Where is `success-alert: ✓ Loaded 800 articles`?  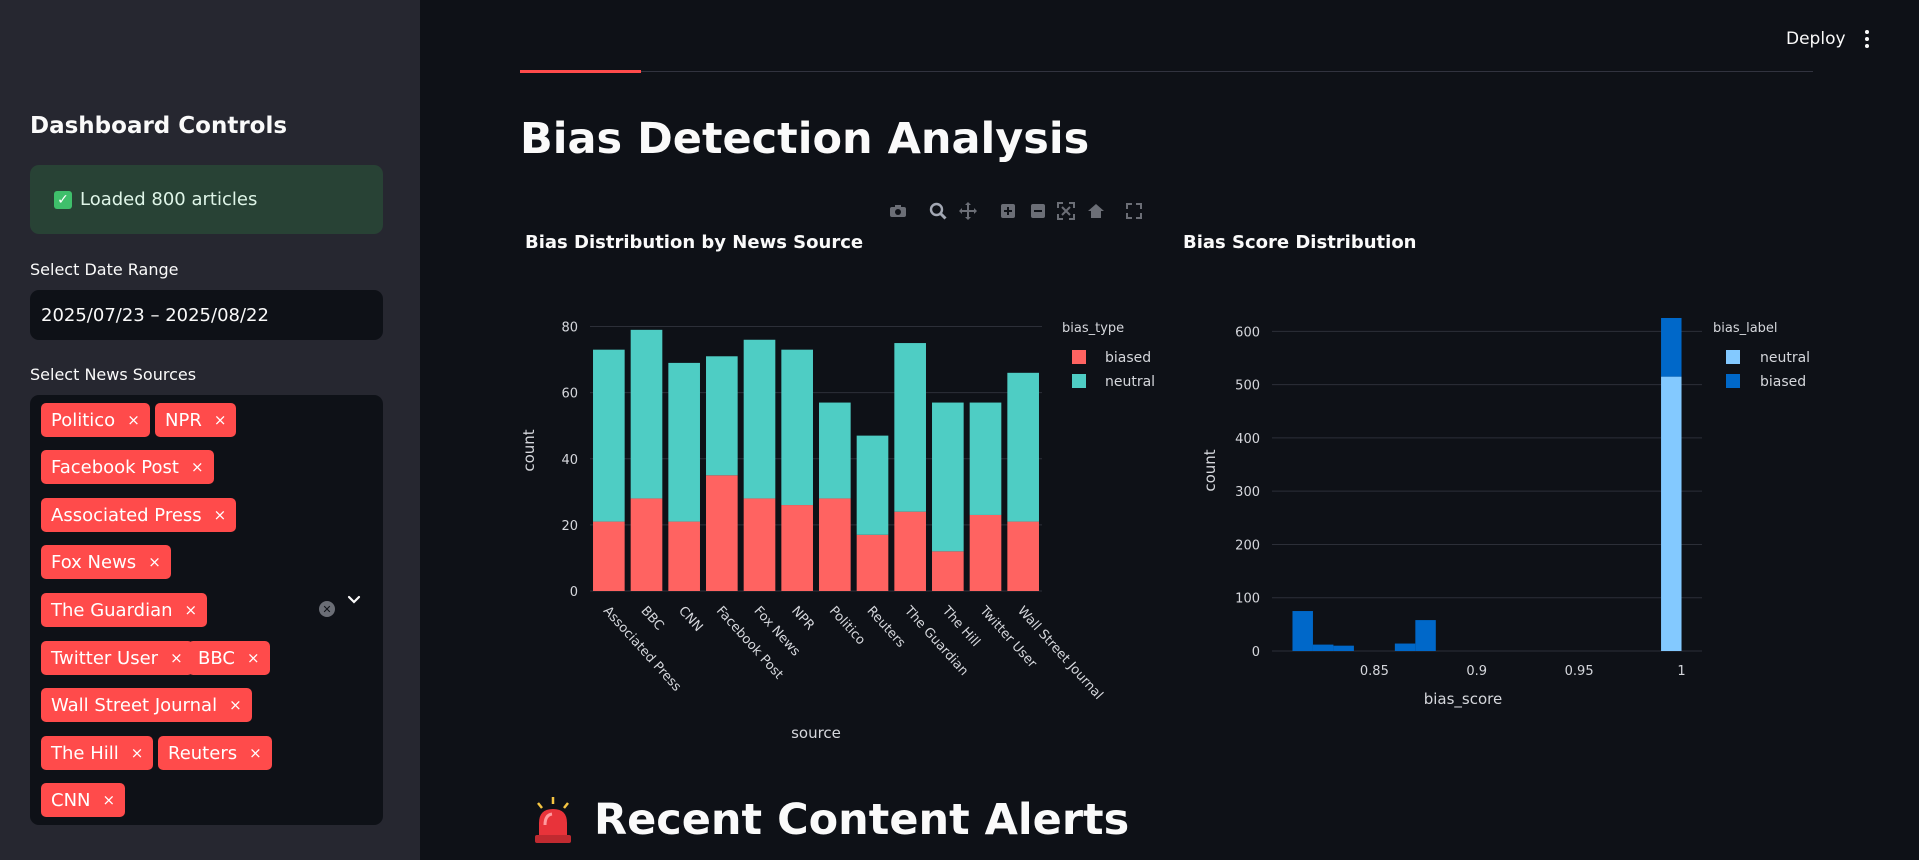 success-alert: ✓ Loaded 800 articles is located at coordinates (206, 199).